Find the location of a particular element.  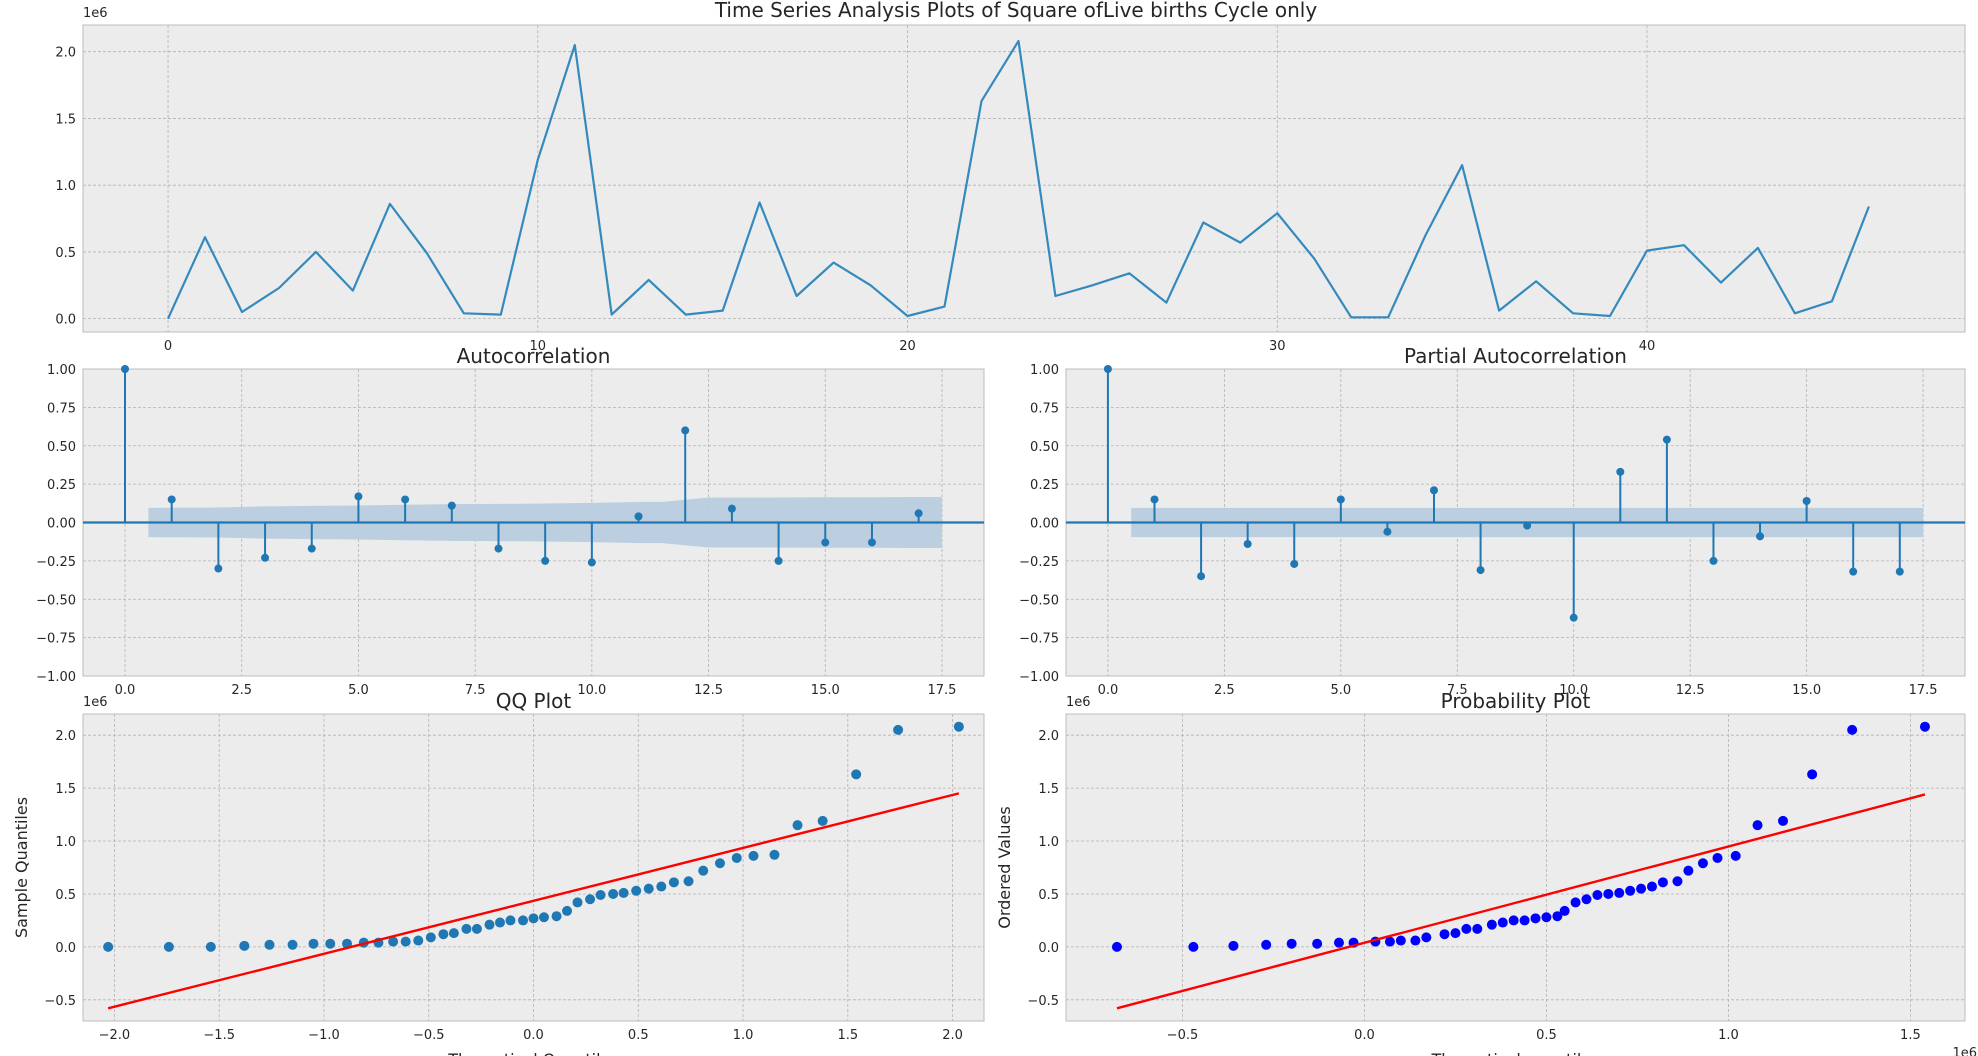

series-x-tick-label: 20 is located at coordinates (907, 346).